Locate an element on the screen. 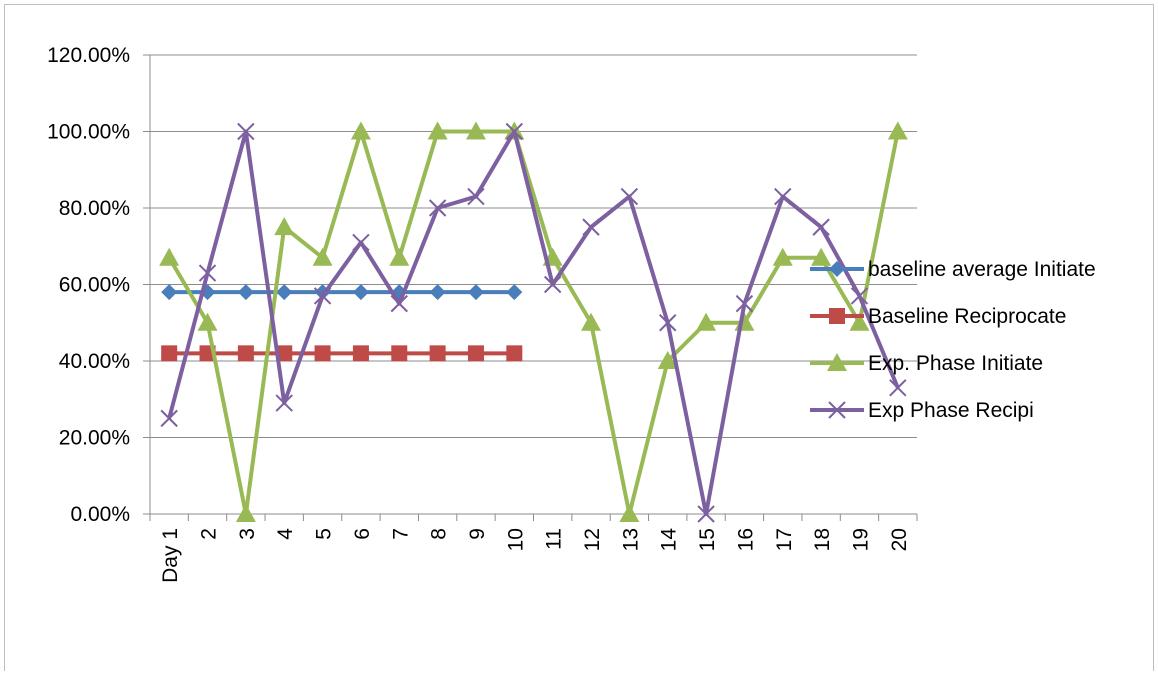 The width and height of the screenshot is (1158, 675). legend-item: Exp. Phase Initiate is located at coordinates (926, 363).